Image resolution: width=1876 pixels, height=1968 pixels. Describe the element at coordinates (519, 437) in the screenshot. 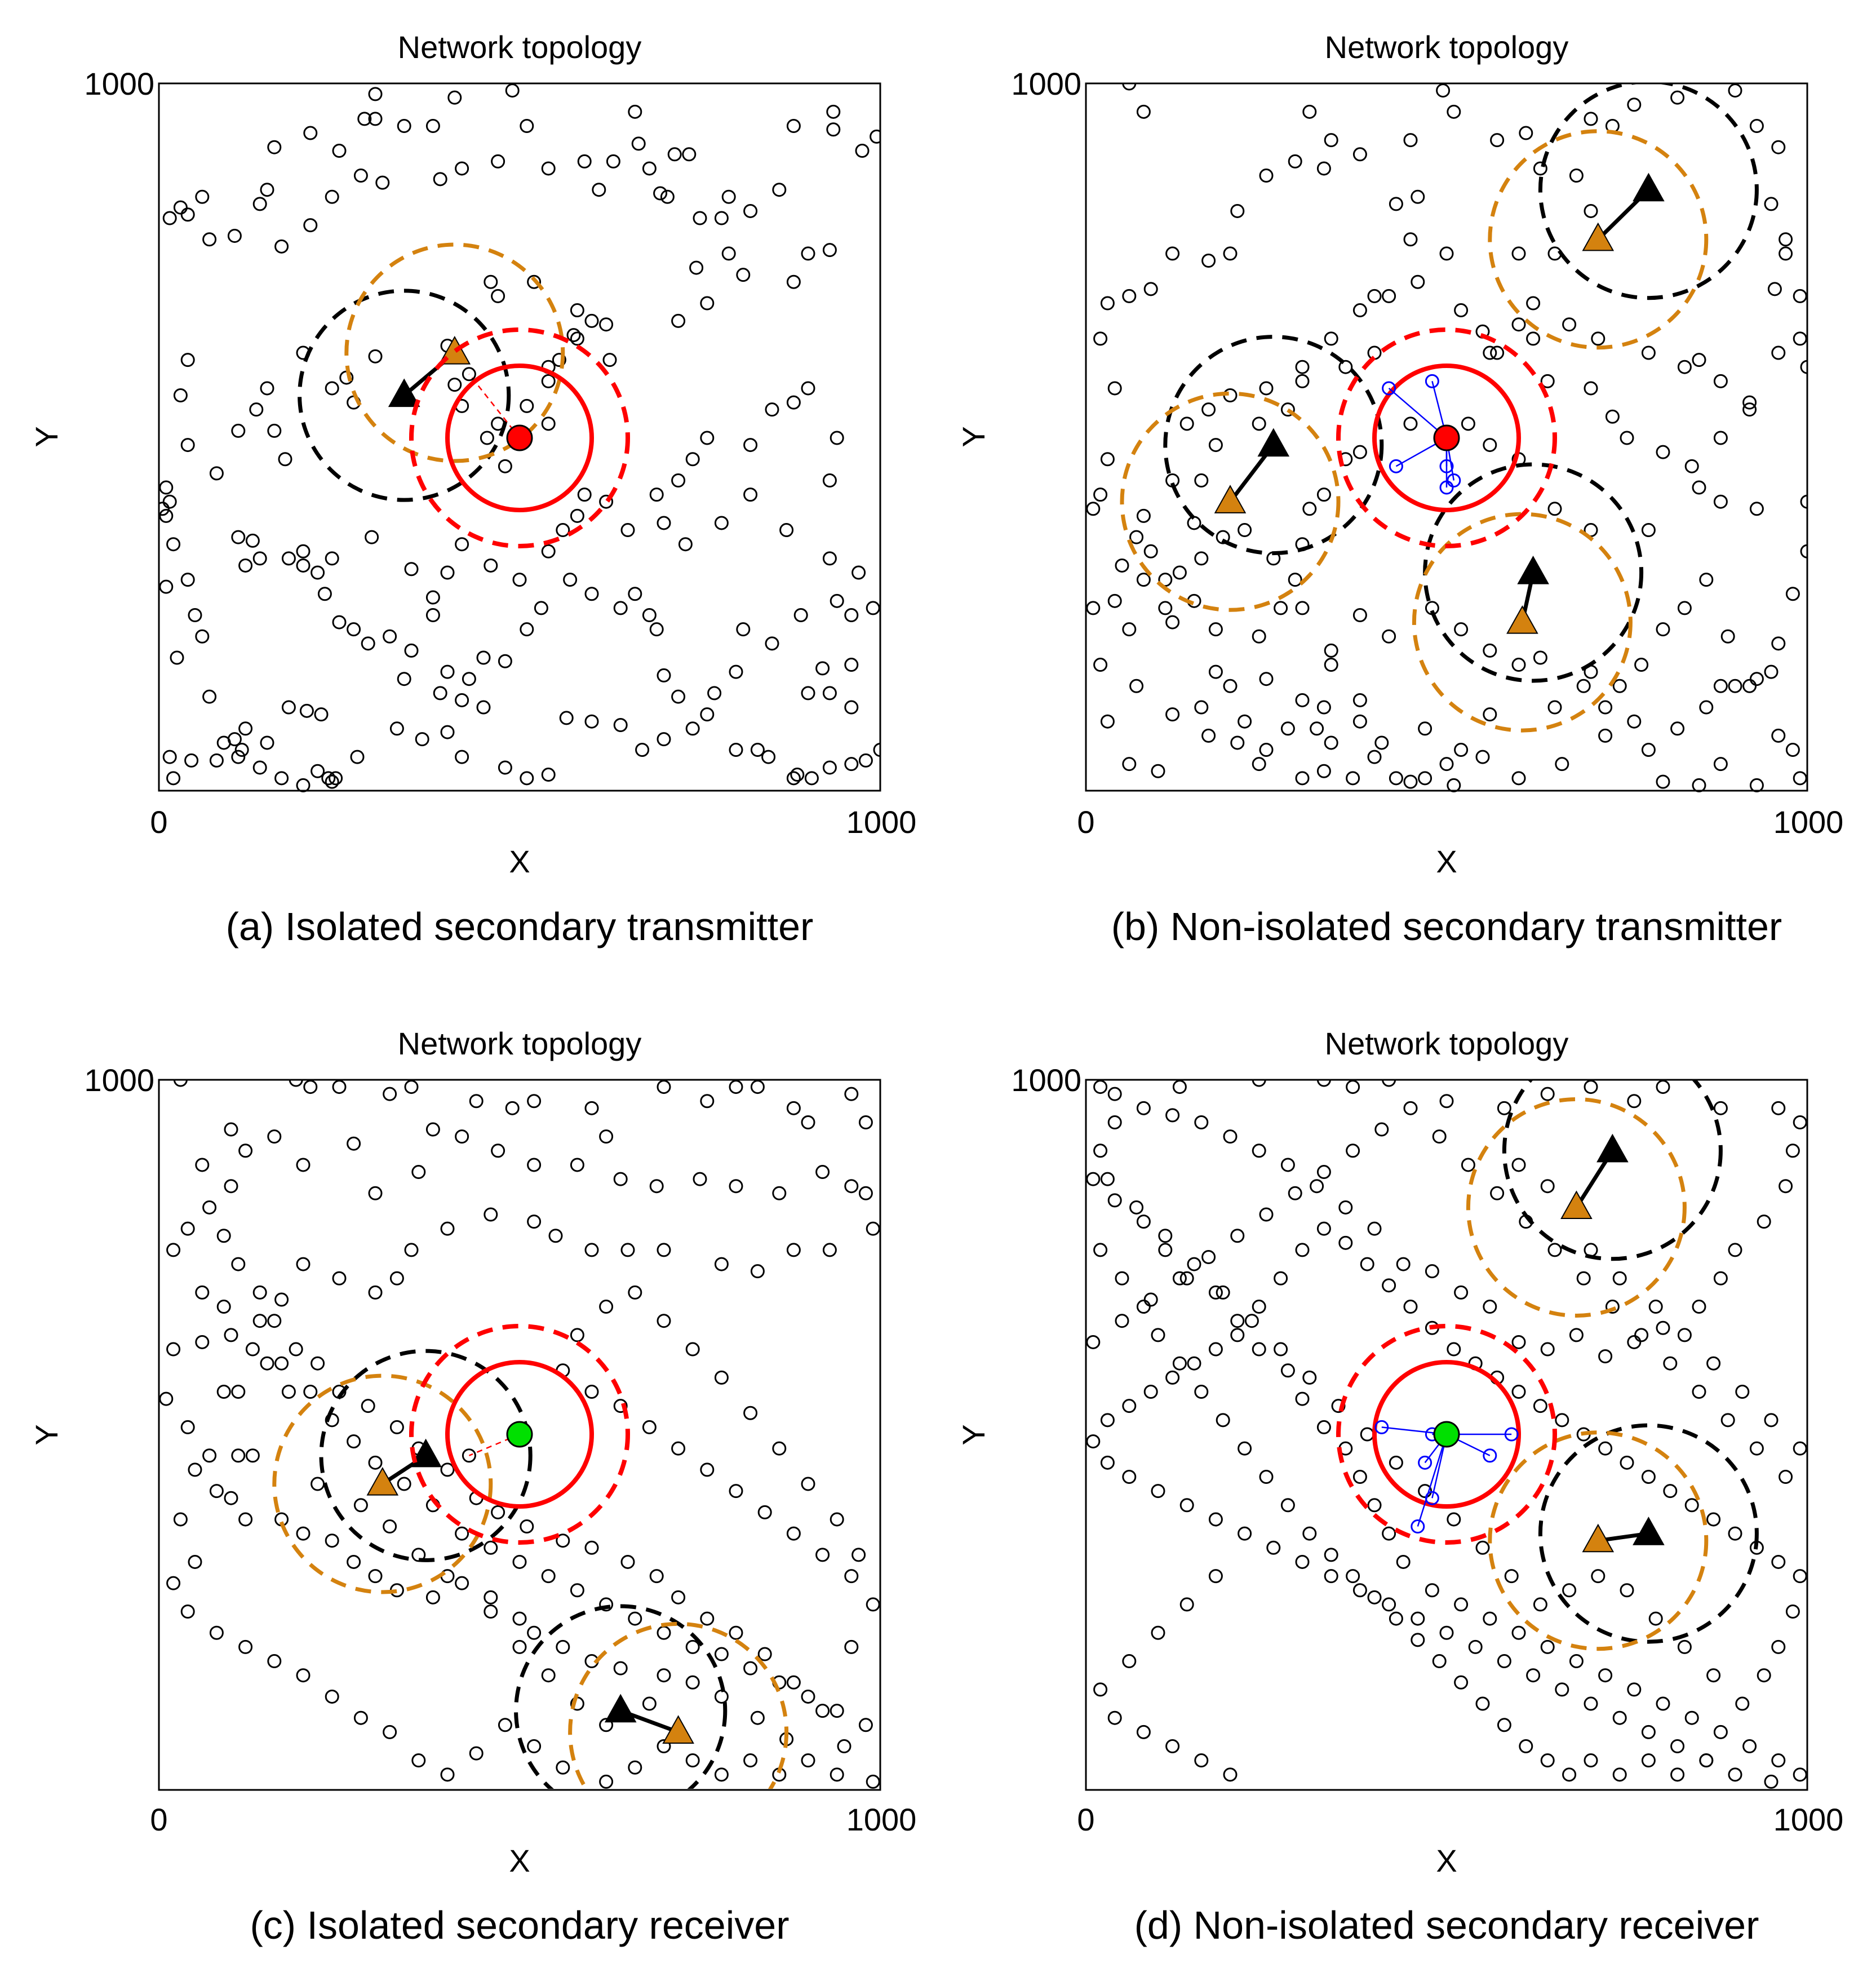

I see `outer-range-circle` at that location.